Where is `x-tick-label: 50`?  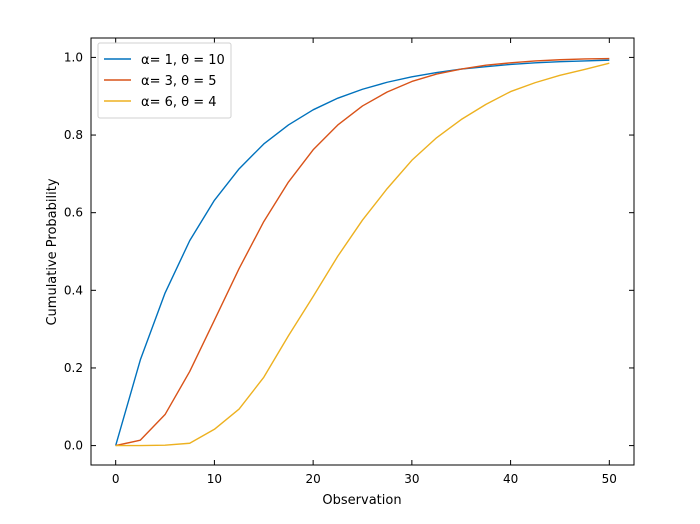
x-tick-label: 50 is located at coordinates (609, 479).